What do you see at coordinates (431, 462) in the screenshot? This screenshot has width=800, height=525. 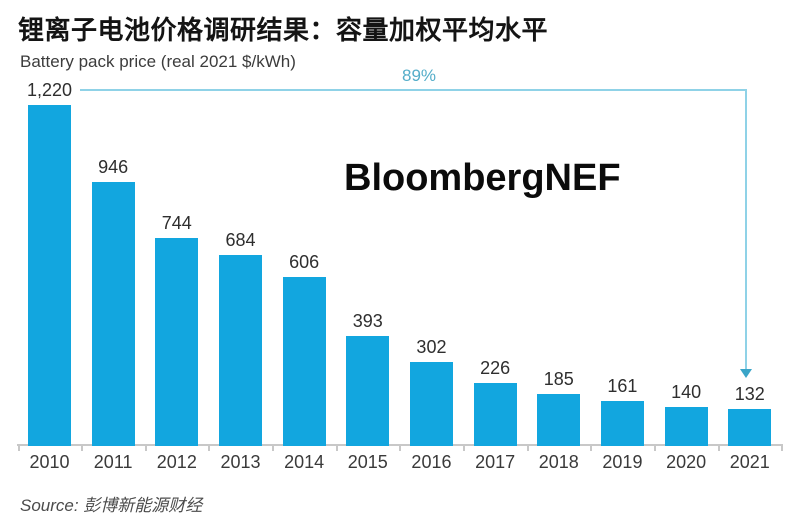 I see `x-tick-label-2016: 2016` at bounding box center [431, 462].